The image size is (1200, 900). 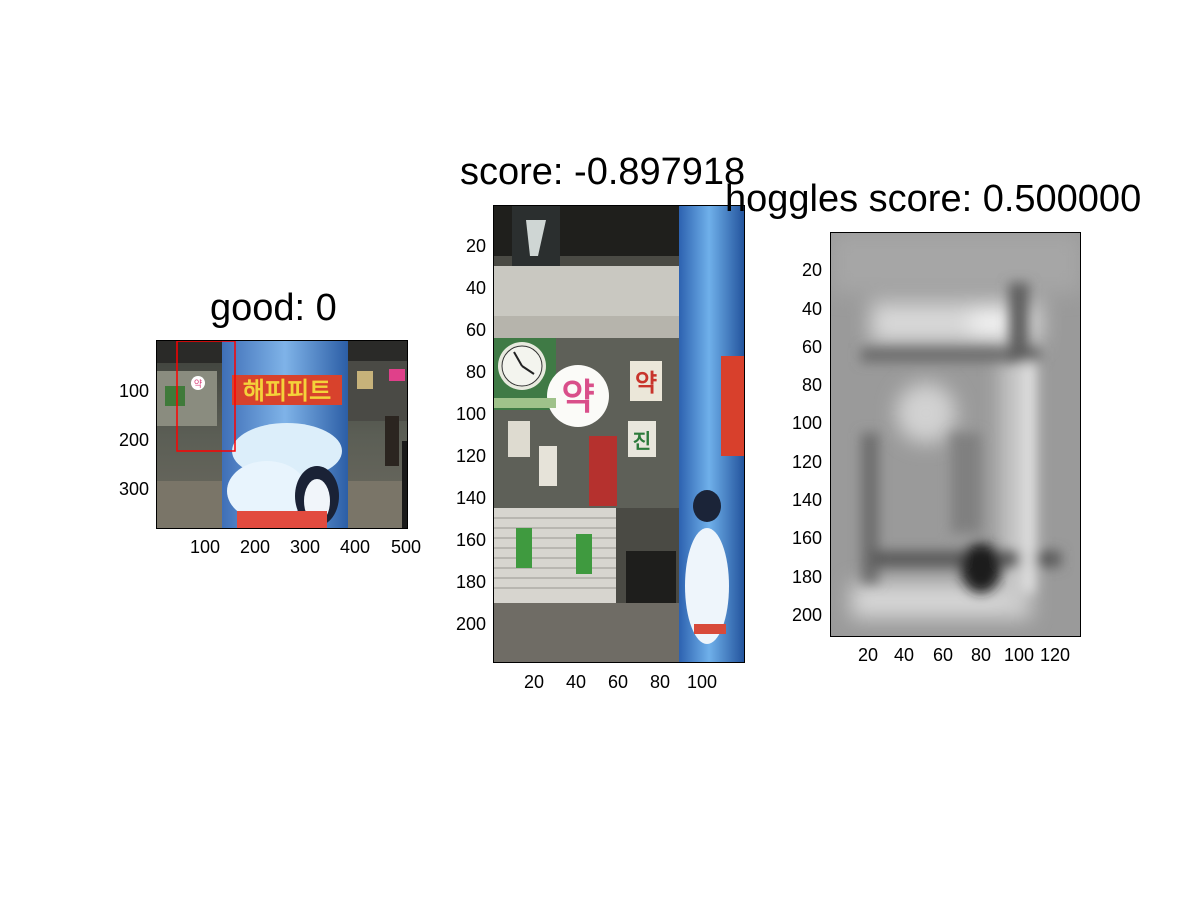 I want to click on detection-box, so click(x=206, y=396).